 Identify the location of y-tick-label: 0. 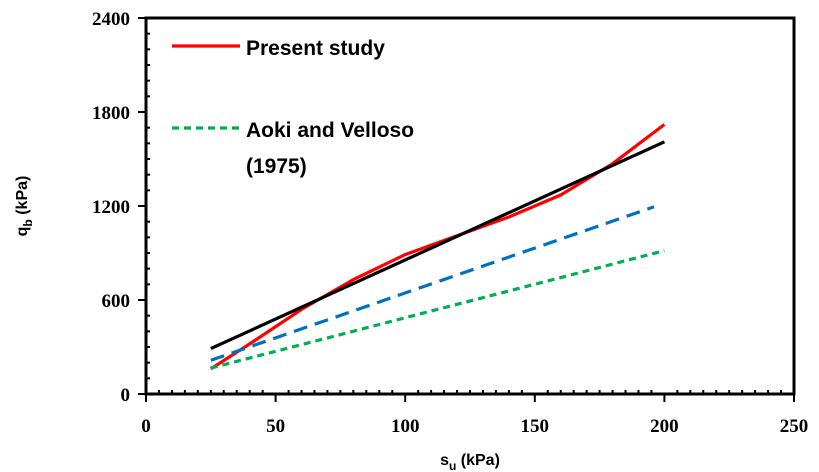
(126, 395).